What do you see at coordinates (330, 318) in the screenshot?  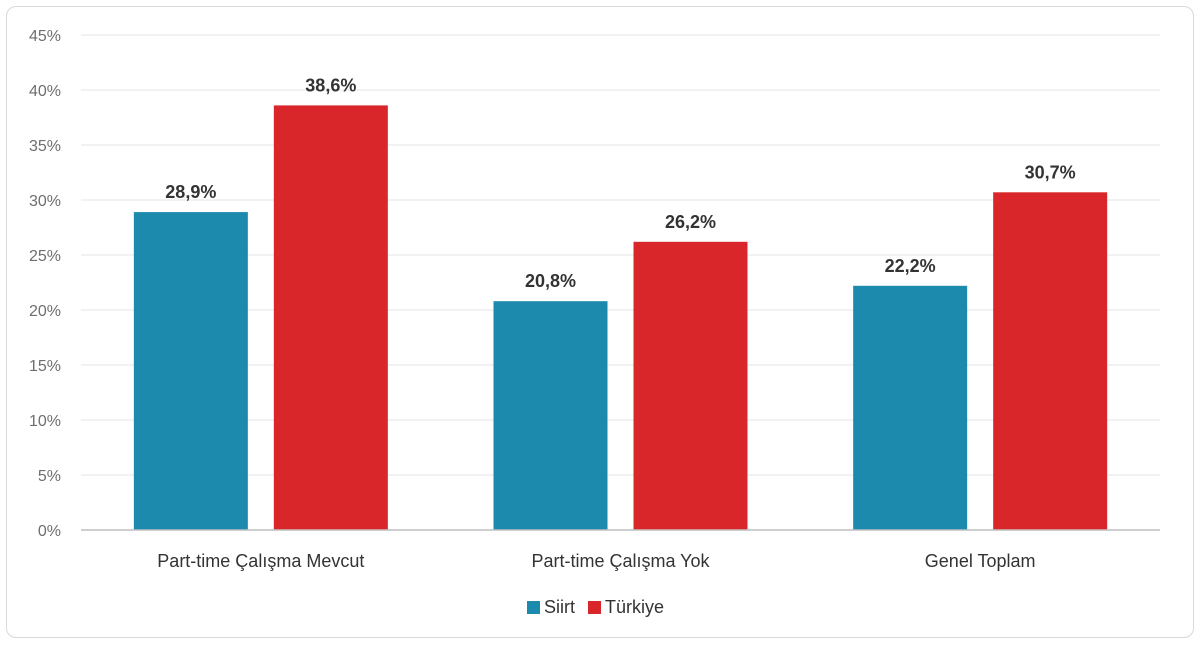 I see `bar-türkiye-1` at bounding box center [330, 318].